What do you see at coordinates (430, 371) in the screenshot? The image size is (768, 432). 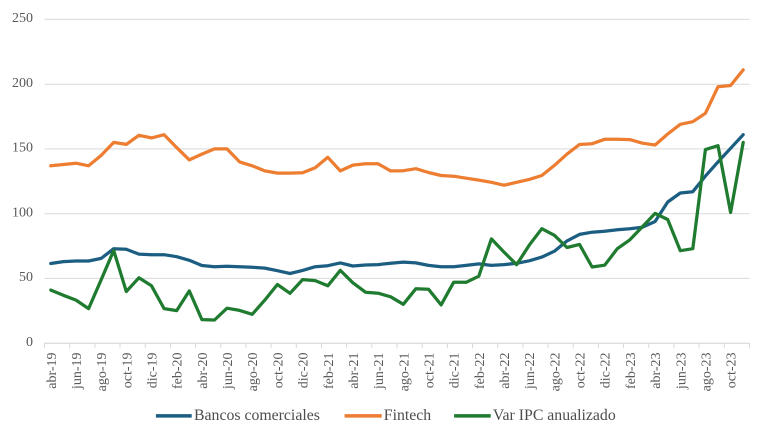 I see `svg-text: oct-21` at bounding box center [430, 371].